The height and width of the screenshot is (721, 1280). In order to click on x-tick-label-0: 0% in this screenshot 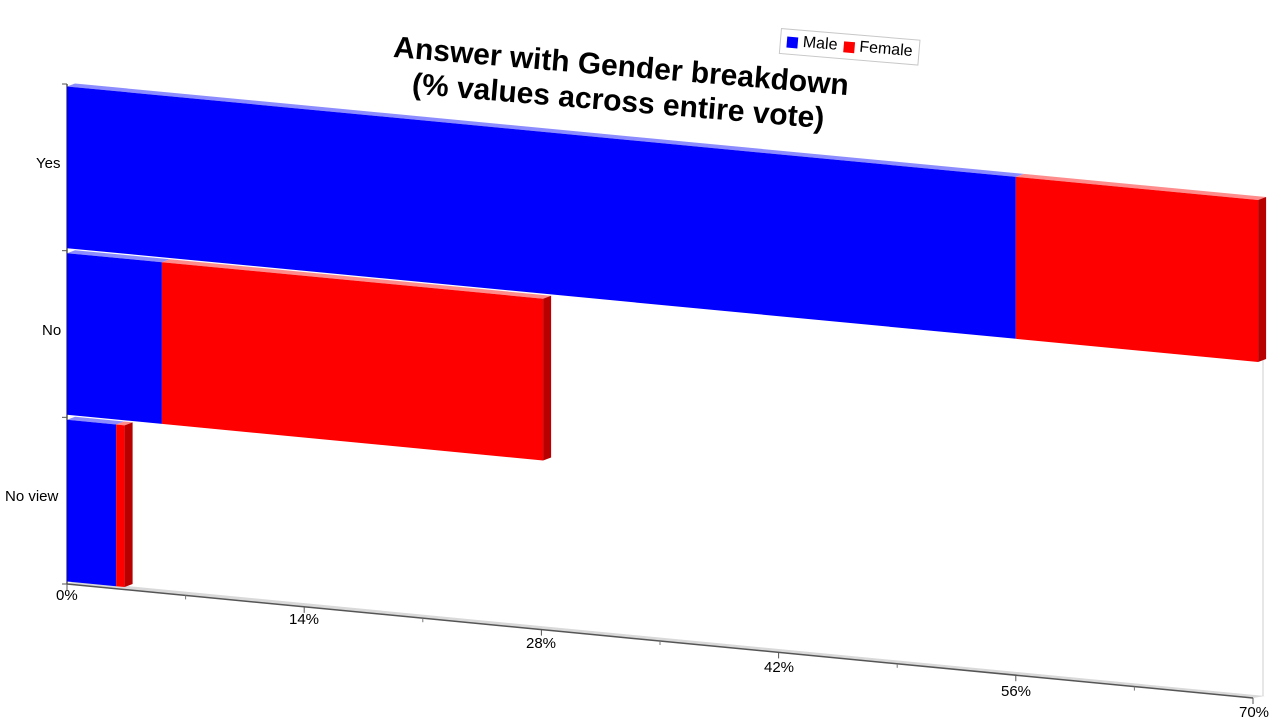, I will do `click(67, 595)`.